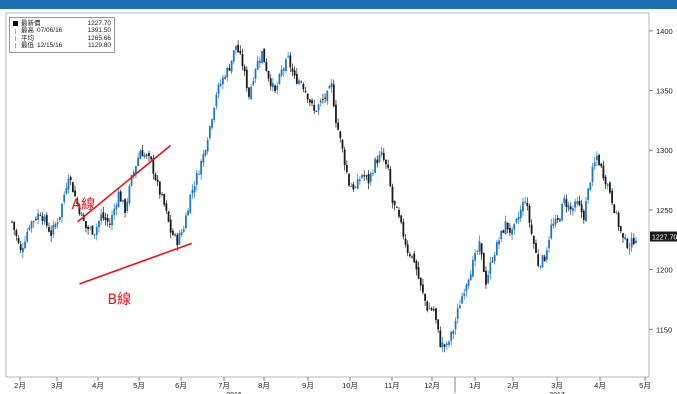 The image size is (677, 394). Describe the element at coordinates (99, 23) in the screenshot. I see `legend-last-value: 1227.70` at that location.